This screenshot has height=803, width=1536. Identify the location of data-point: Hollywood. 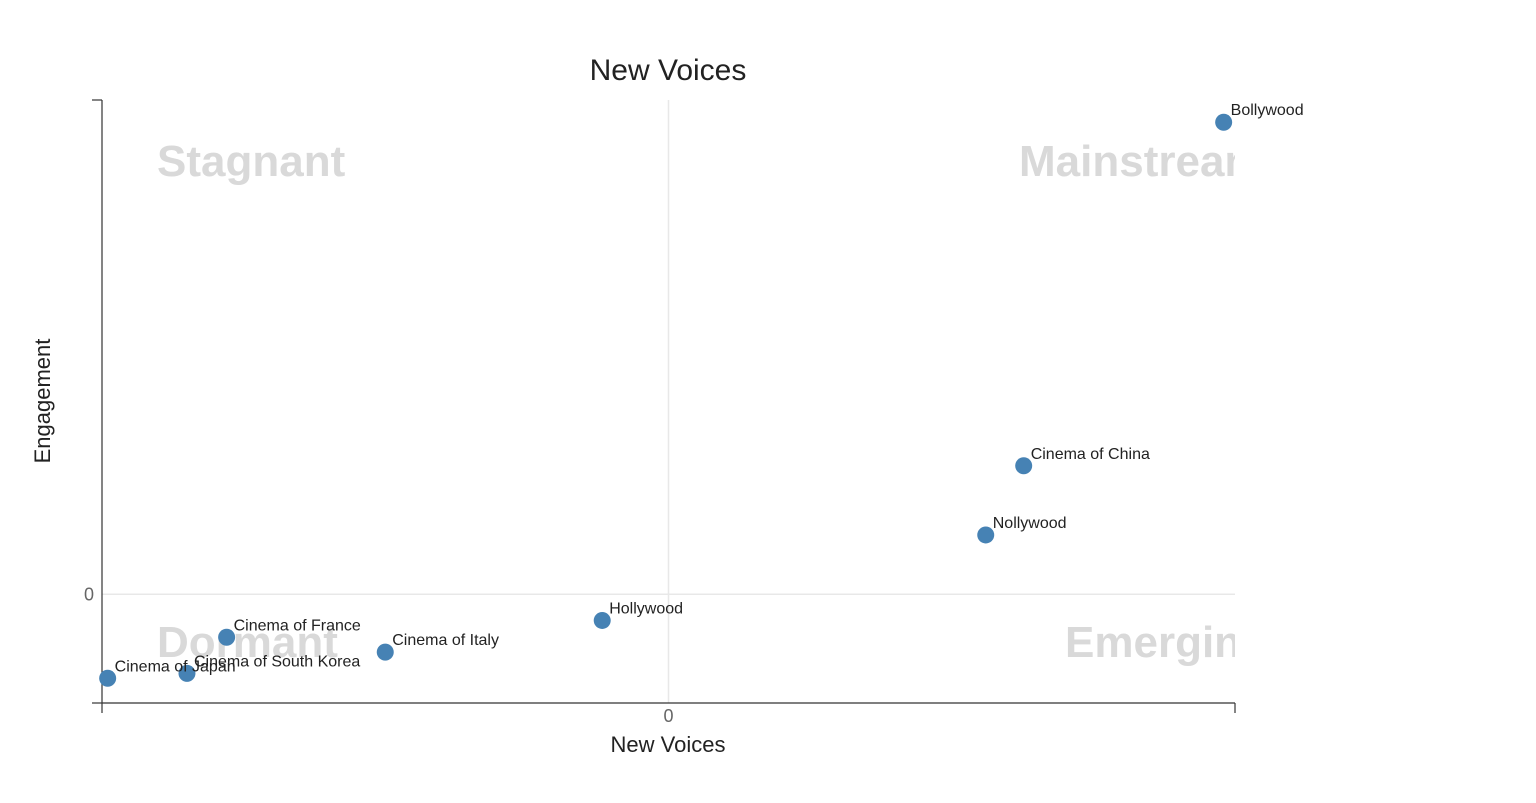
(638, 614).